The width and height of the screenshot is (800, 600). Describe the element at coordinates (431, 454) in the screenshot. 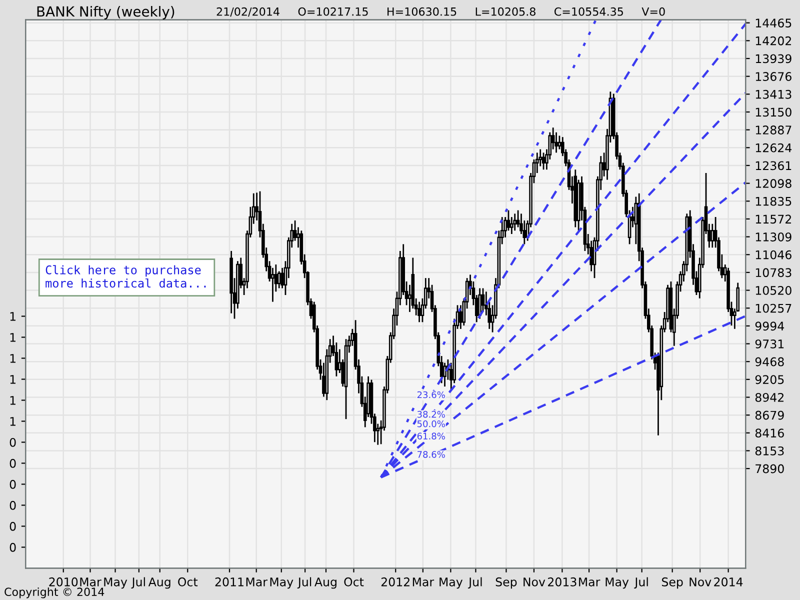

I see `series-label: 78.6%` at that location.